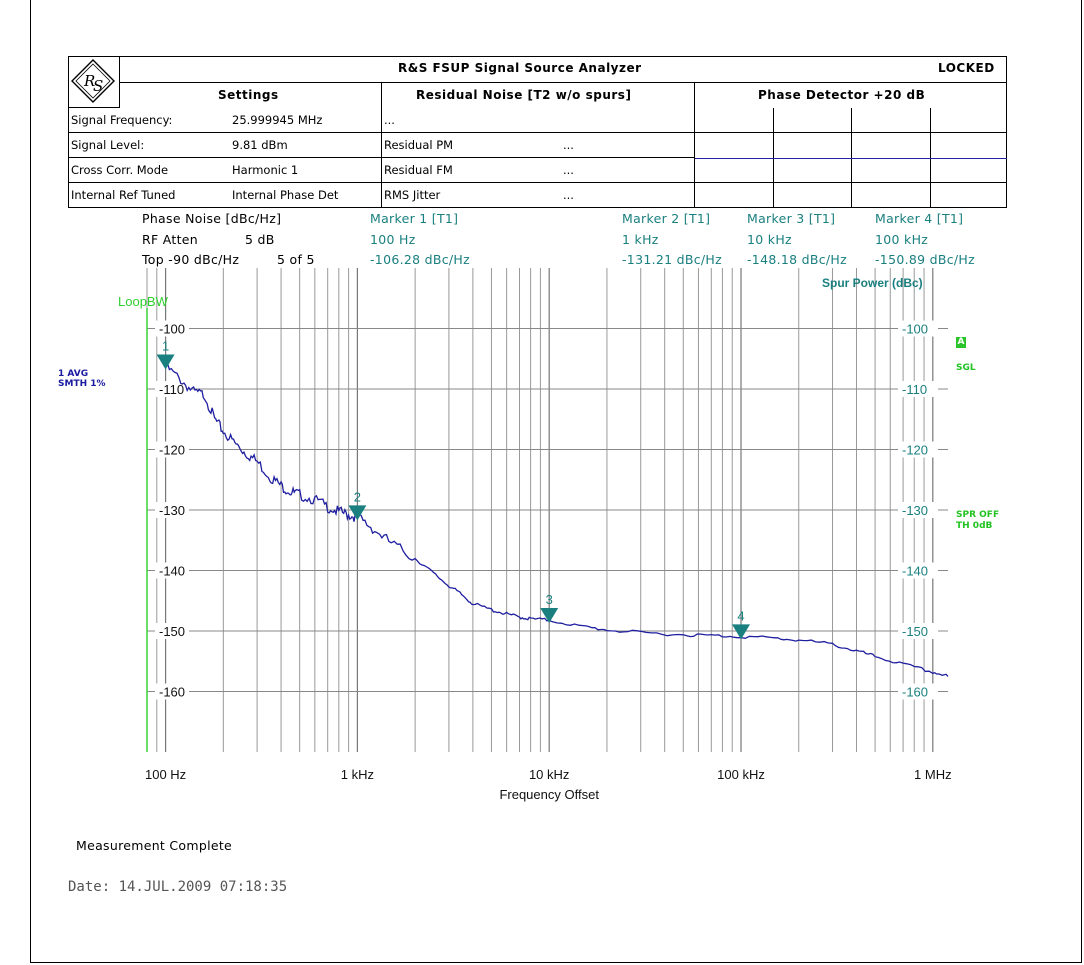 This screenshot has height=965, width=1084. I want to click on spur-off-label: SPR OFF, so click(978, 515).